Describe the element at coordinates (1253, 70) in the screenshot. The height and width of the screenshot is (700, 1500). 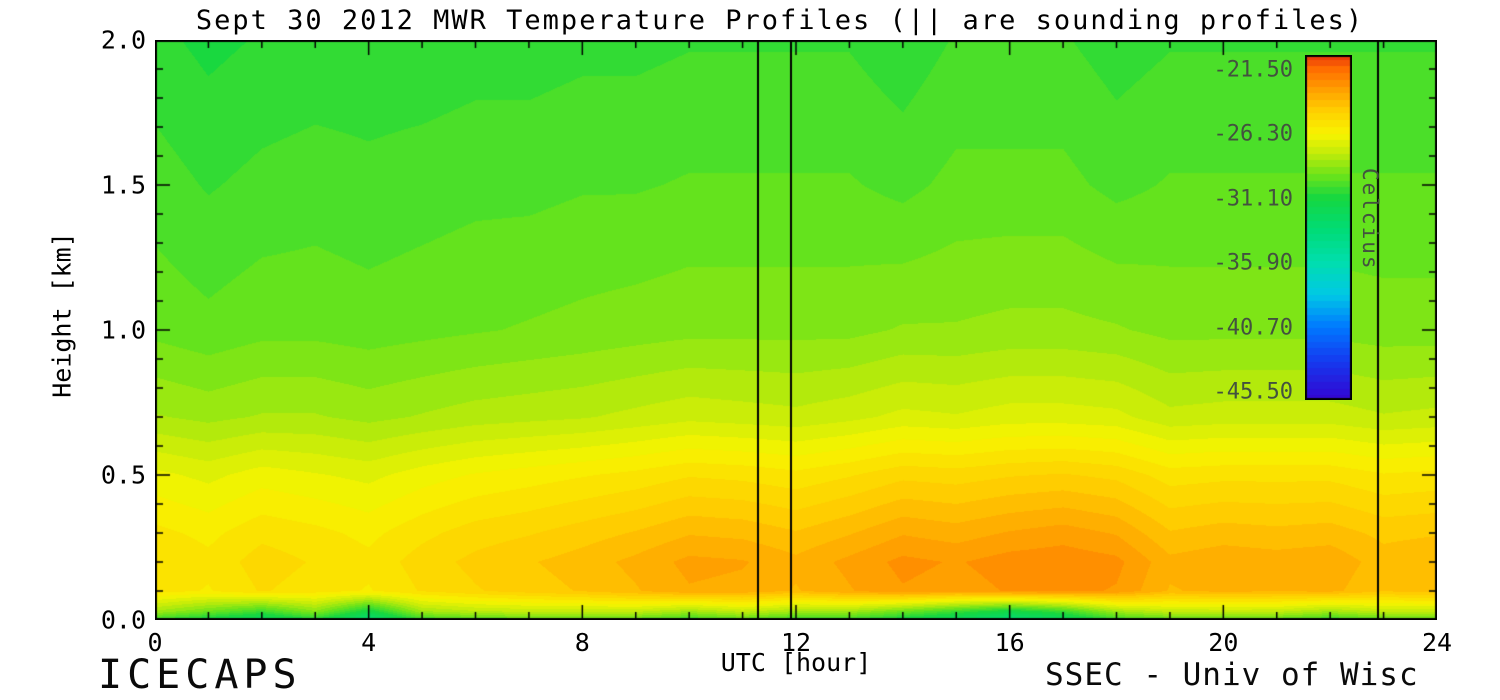
I see `colorbar-tick-label: -21.50` at that location.